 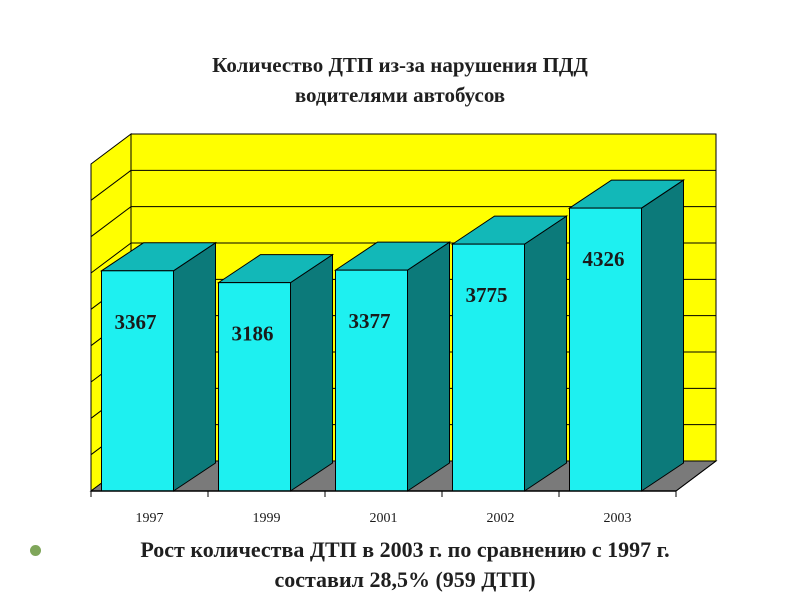 What do you see at coordinates (253, 334) in the screenshot?
I see `data-label-1999: 3186` at bounding box center [253, 334].